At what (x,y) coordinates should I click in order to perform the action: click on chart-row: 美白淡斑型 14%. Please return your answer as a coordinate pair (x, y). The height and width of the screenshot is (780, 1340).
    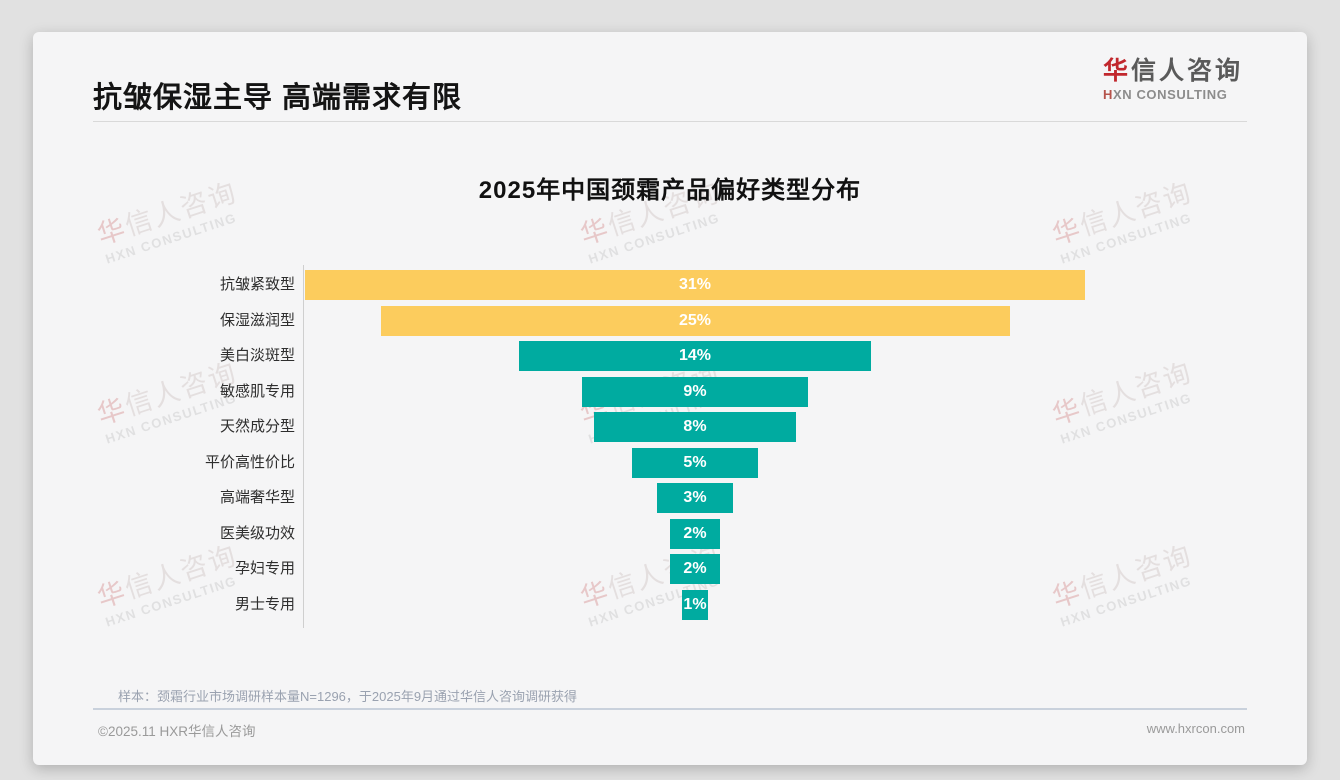
    Looking at the image, I should click on (670, 356).